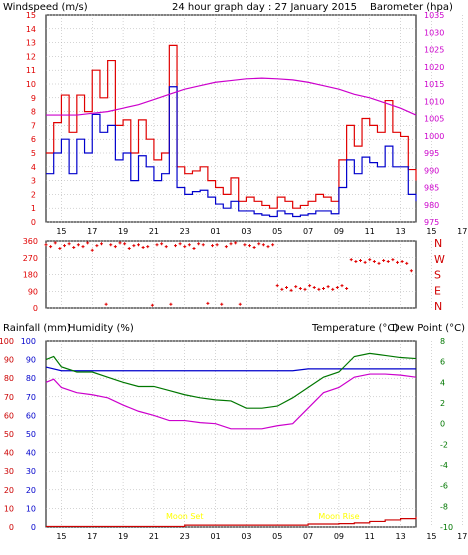 The height and width of the screenshot is (555, 468). Describe the element at coordinates (31, 397) in the screenshot. I see `humidity-tick-label: 70` at that location.